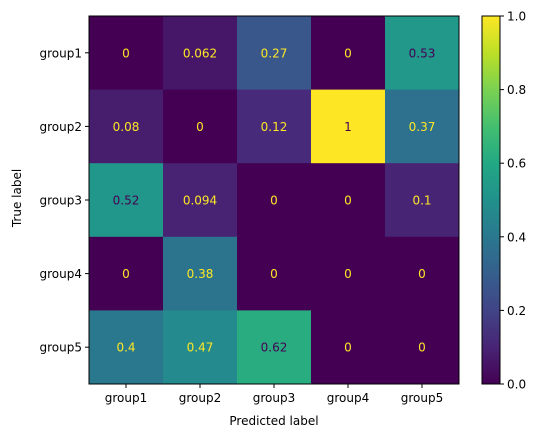 The height and width of the screenshot is (438, 543). Describe the element at coordinates (200, 398) in the screenshot. I see `x-tick-label: group2` at that location.